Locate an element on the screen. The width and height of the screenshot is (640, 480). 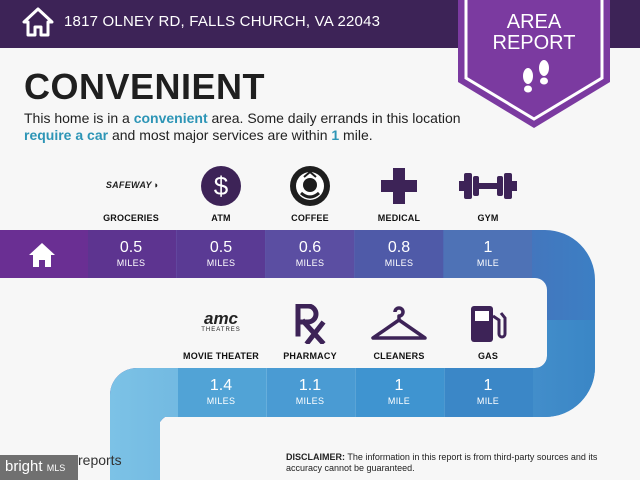
badge-title: AREA REPORT is located at coordinates (534, 33).